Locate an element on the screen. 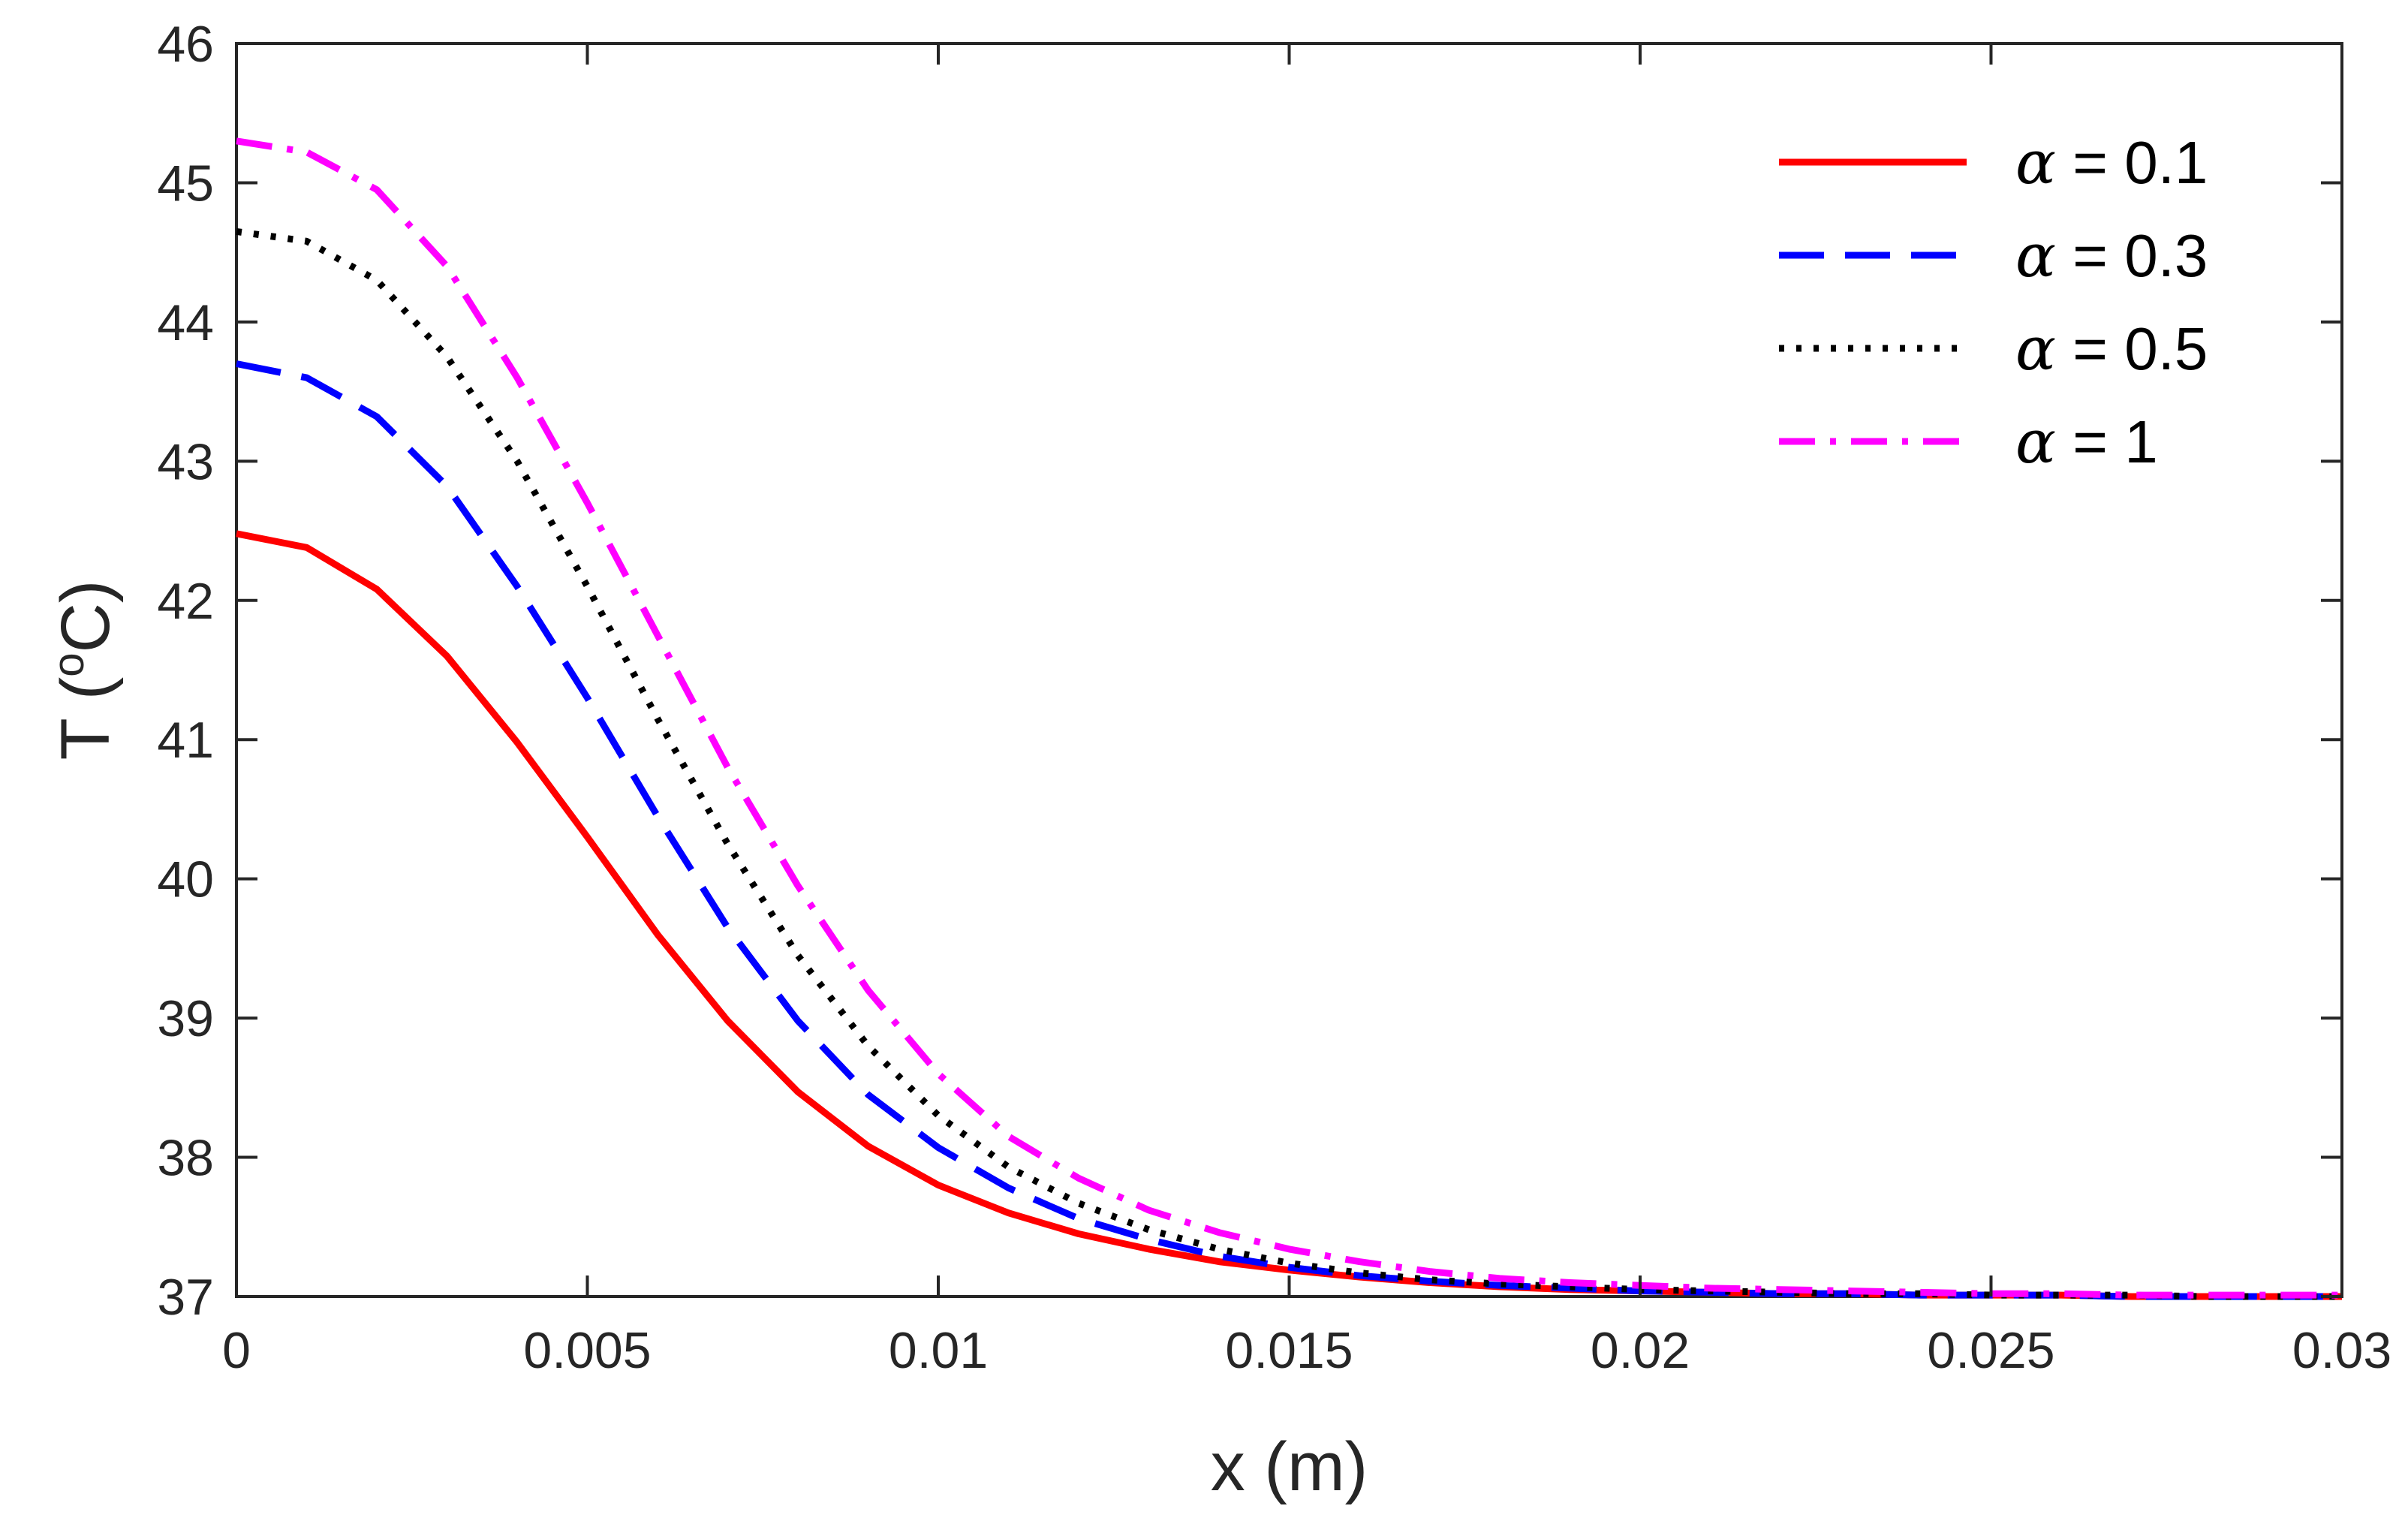 The height and width of the screenshot is (1530, 2408). y-tick-label: 37 is located at coordinates (185, 1297).